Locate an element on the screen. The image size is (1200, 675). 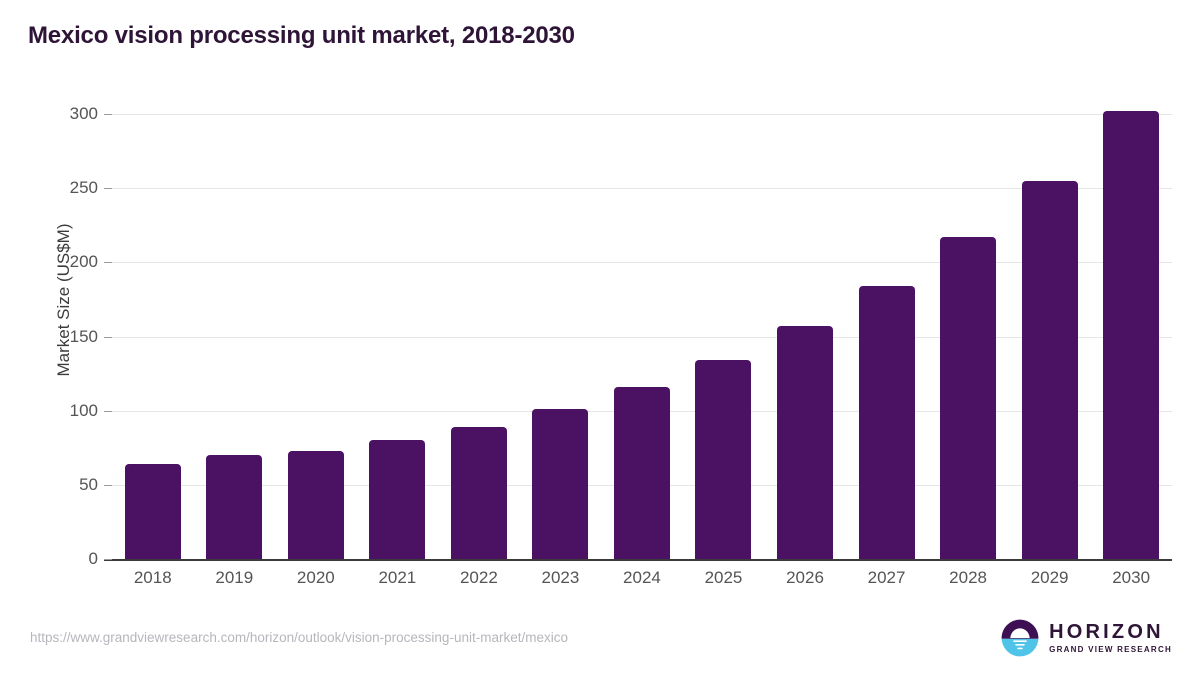
horizon-logo-text: HORIZON GRAND VIEW RESEARCH is located at coordinates (1110, 638).